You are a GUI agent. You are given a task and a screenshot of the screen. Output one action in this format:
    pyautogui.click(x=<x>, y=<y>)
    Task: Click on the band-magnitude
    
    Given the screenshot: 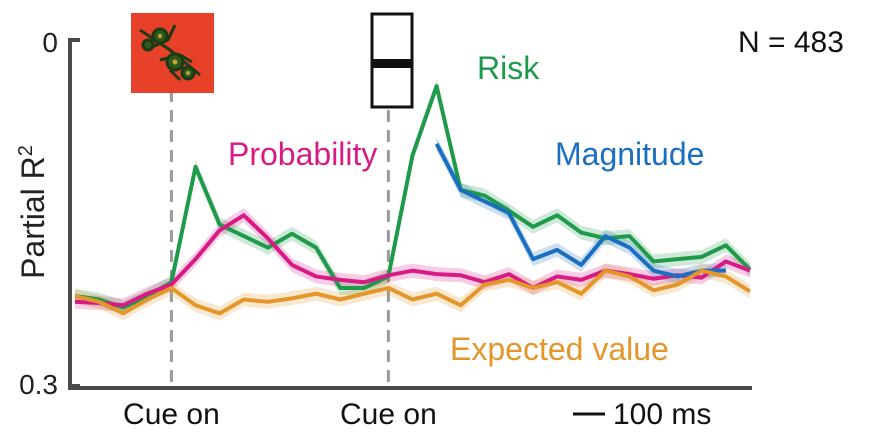 What is the action you would take?
    pyautogui.click(x=581, y=210)
    